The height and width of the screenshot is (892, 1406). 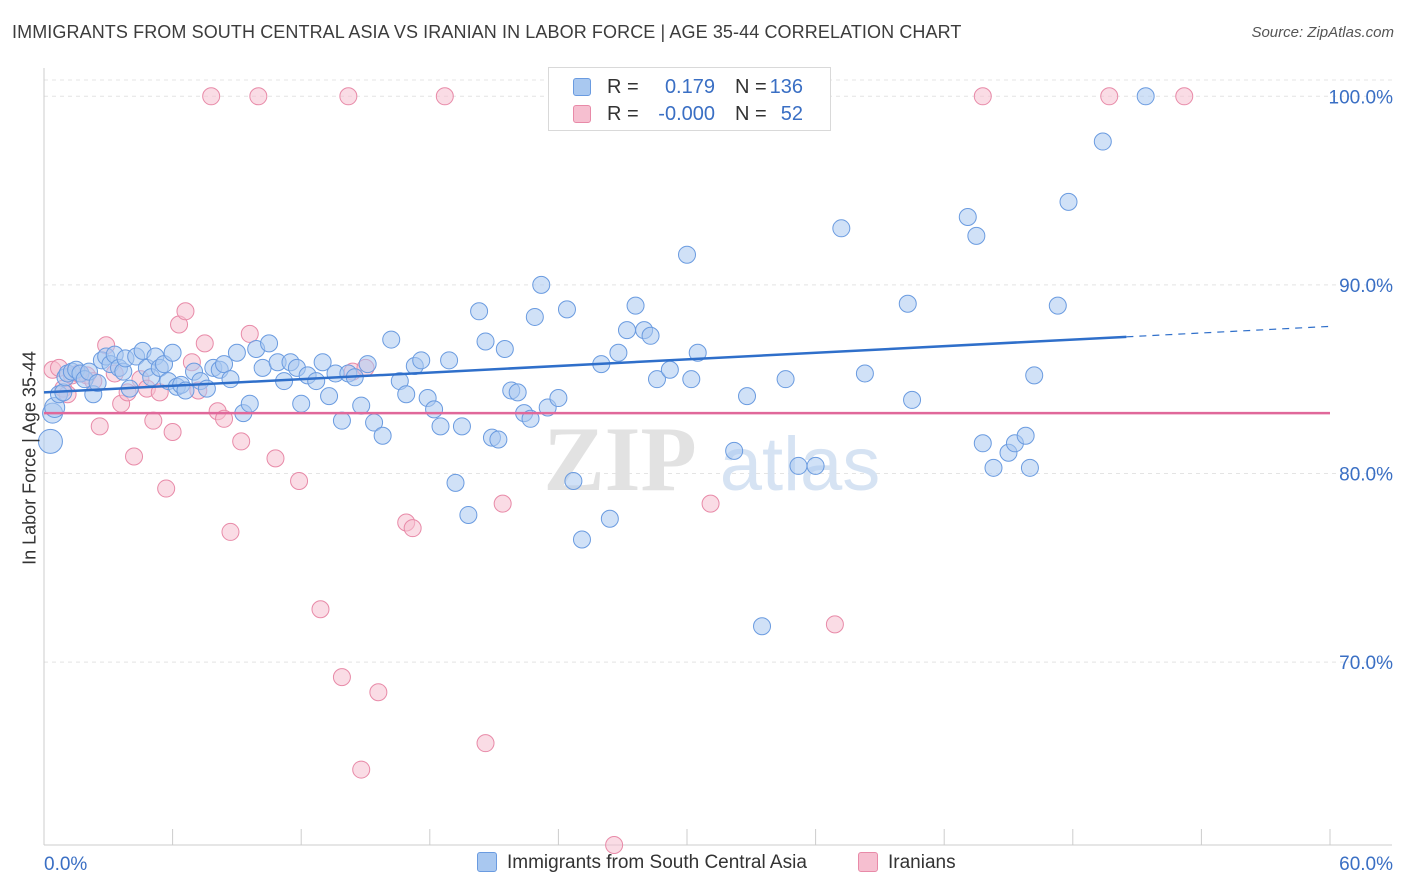 What do you see at coordinates (1228, 331) in the screenshot?
I see `south-central-asia-trend-extension` at bounding box center [1228, 331].